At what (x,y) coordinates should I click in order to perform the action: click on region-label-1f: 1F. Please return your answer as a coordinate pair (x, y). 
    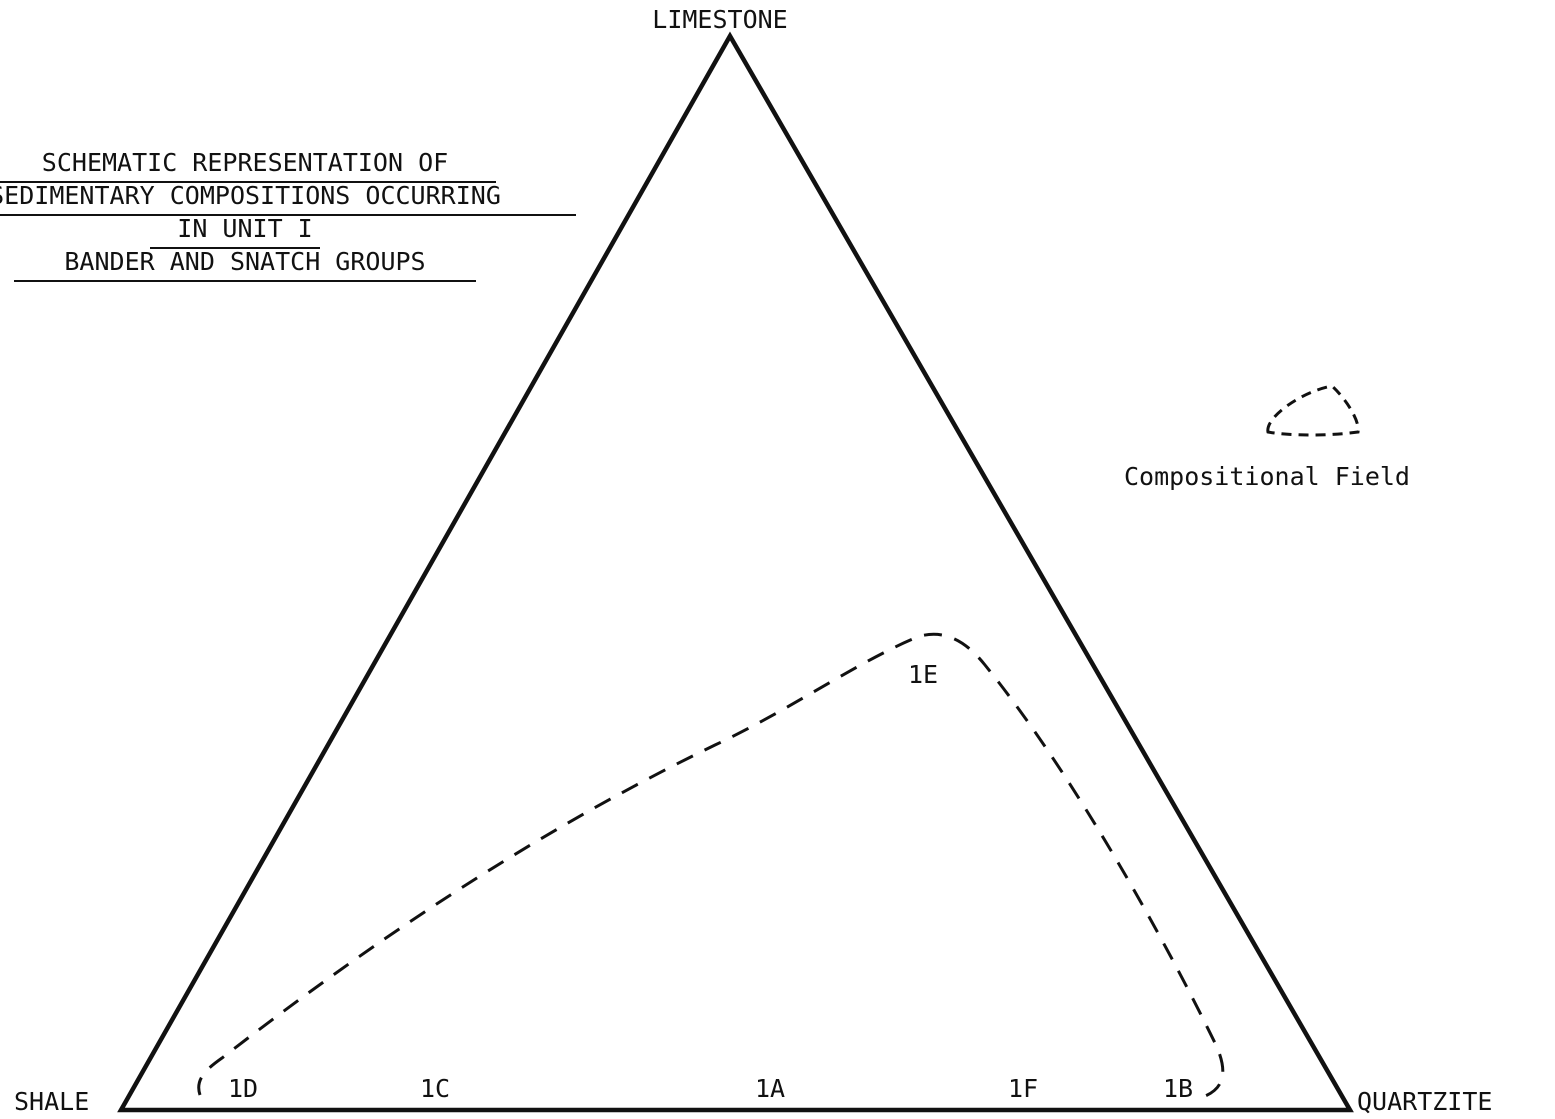
    Looking at the image, I should click on (1023, 1088).